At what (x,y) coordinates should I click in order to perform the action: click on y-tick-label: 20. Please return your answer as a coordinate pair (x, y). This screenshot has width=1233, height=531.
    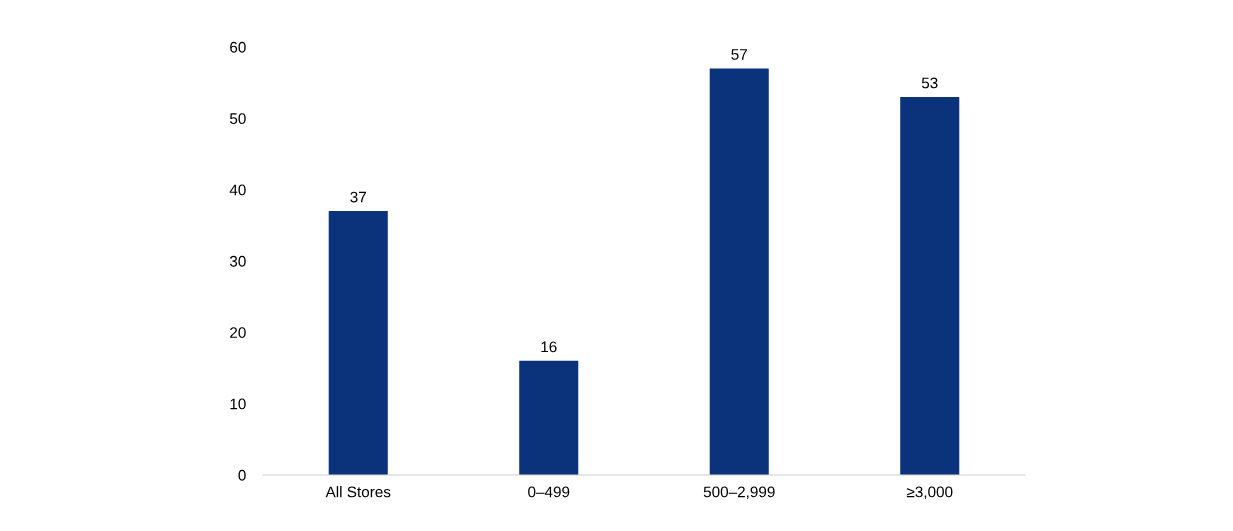
    Looking at the image, I should click on (238, 332).